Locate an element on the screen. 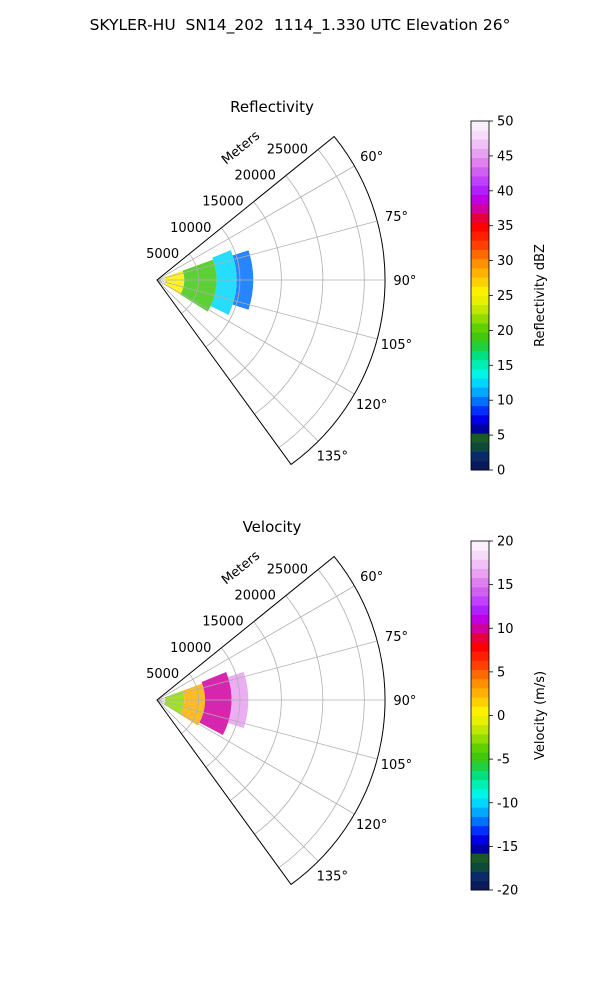  colorbar-tick-label: -10 is located at coordinates (507, 803).